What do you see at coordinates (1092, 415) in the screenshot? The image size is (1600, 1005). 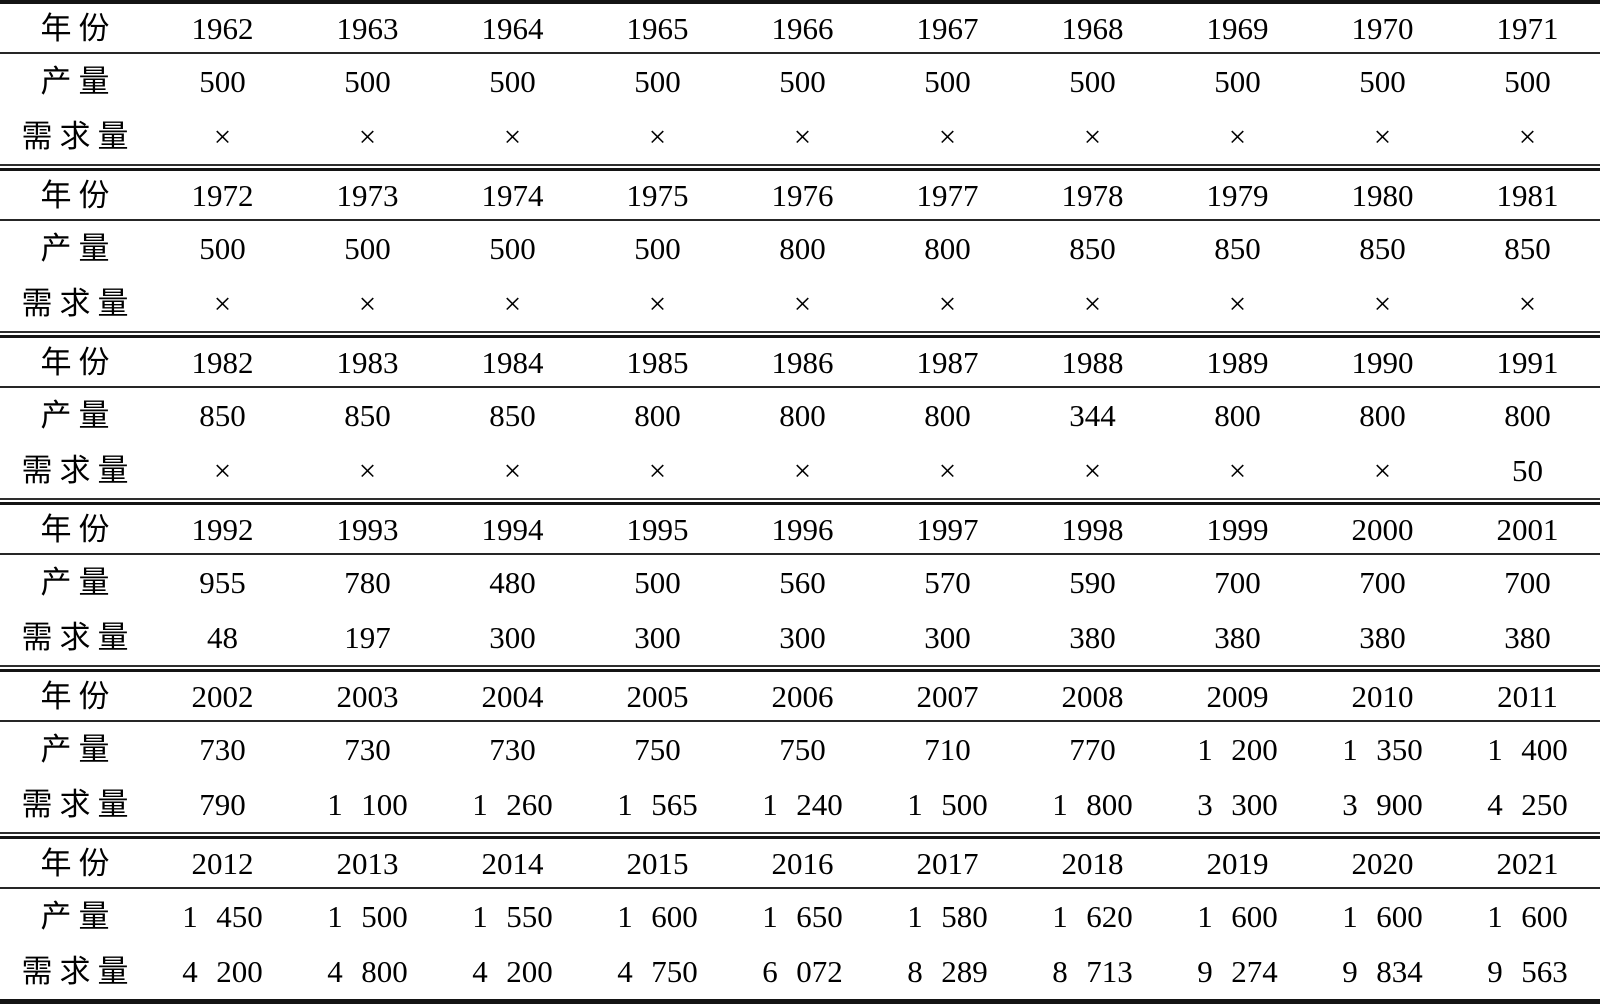 I see `table-cell: 344` at bounding box center [1092, 415].